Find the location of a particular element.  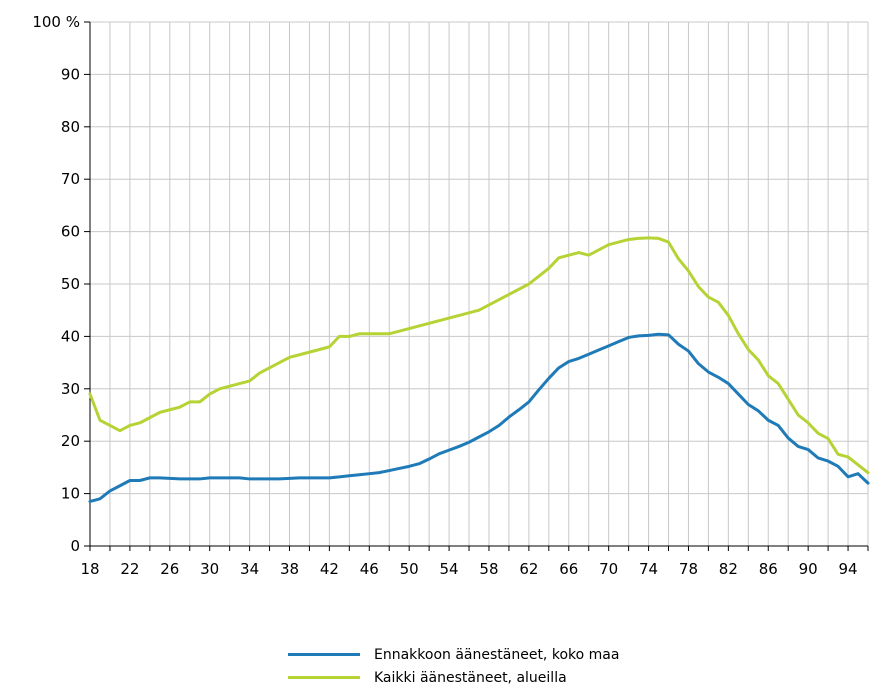

y-tick-label: 30 is located at coordinates (70, 389).